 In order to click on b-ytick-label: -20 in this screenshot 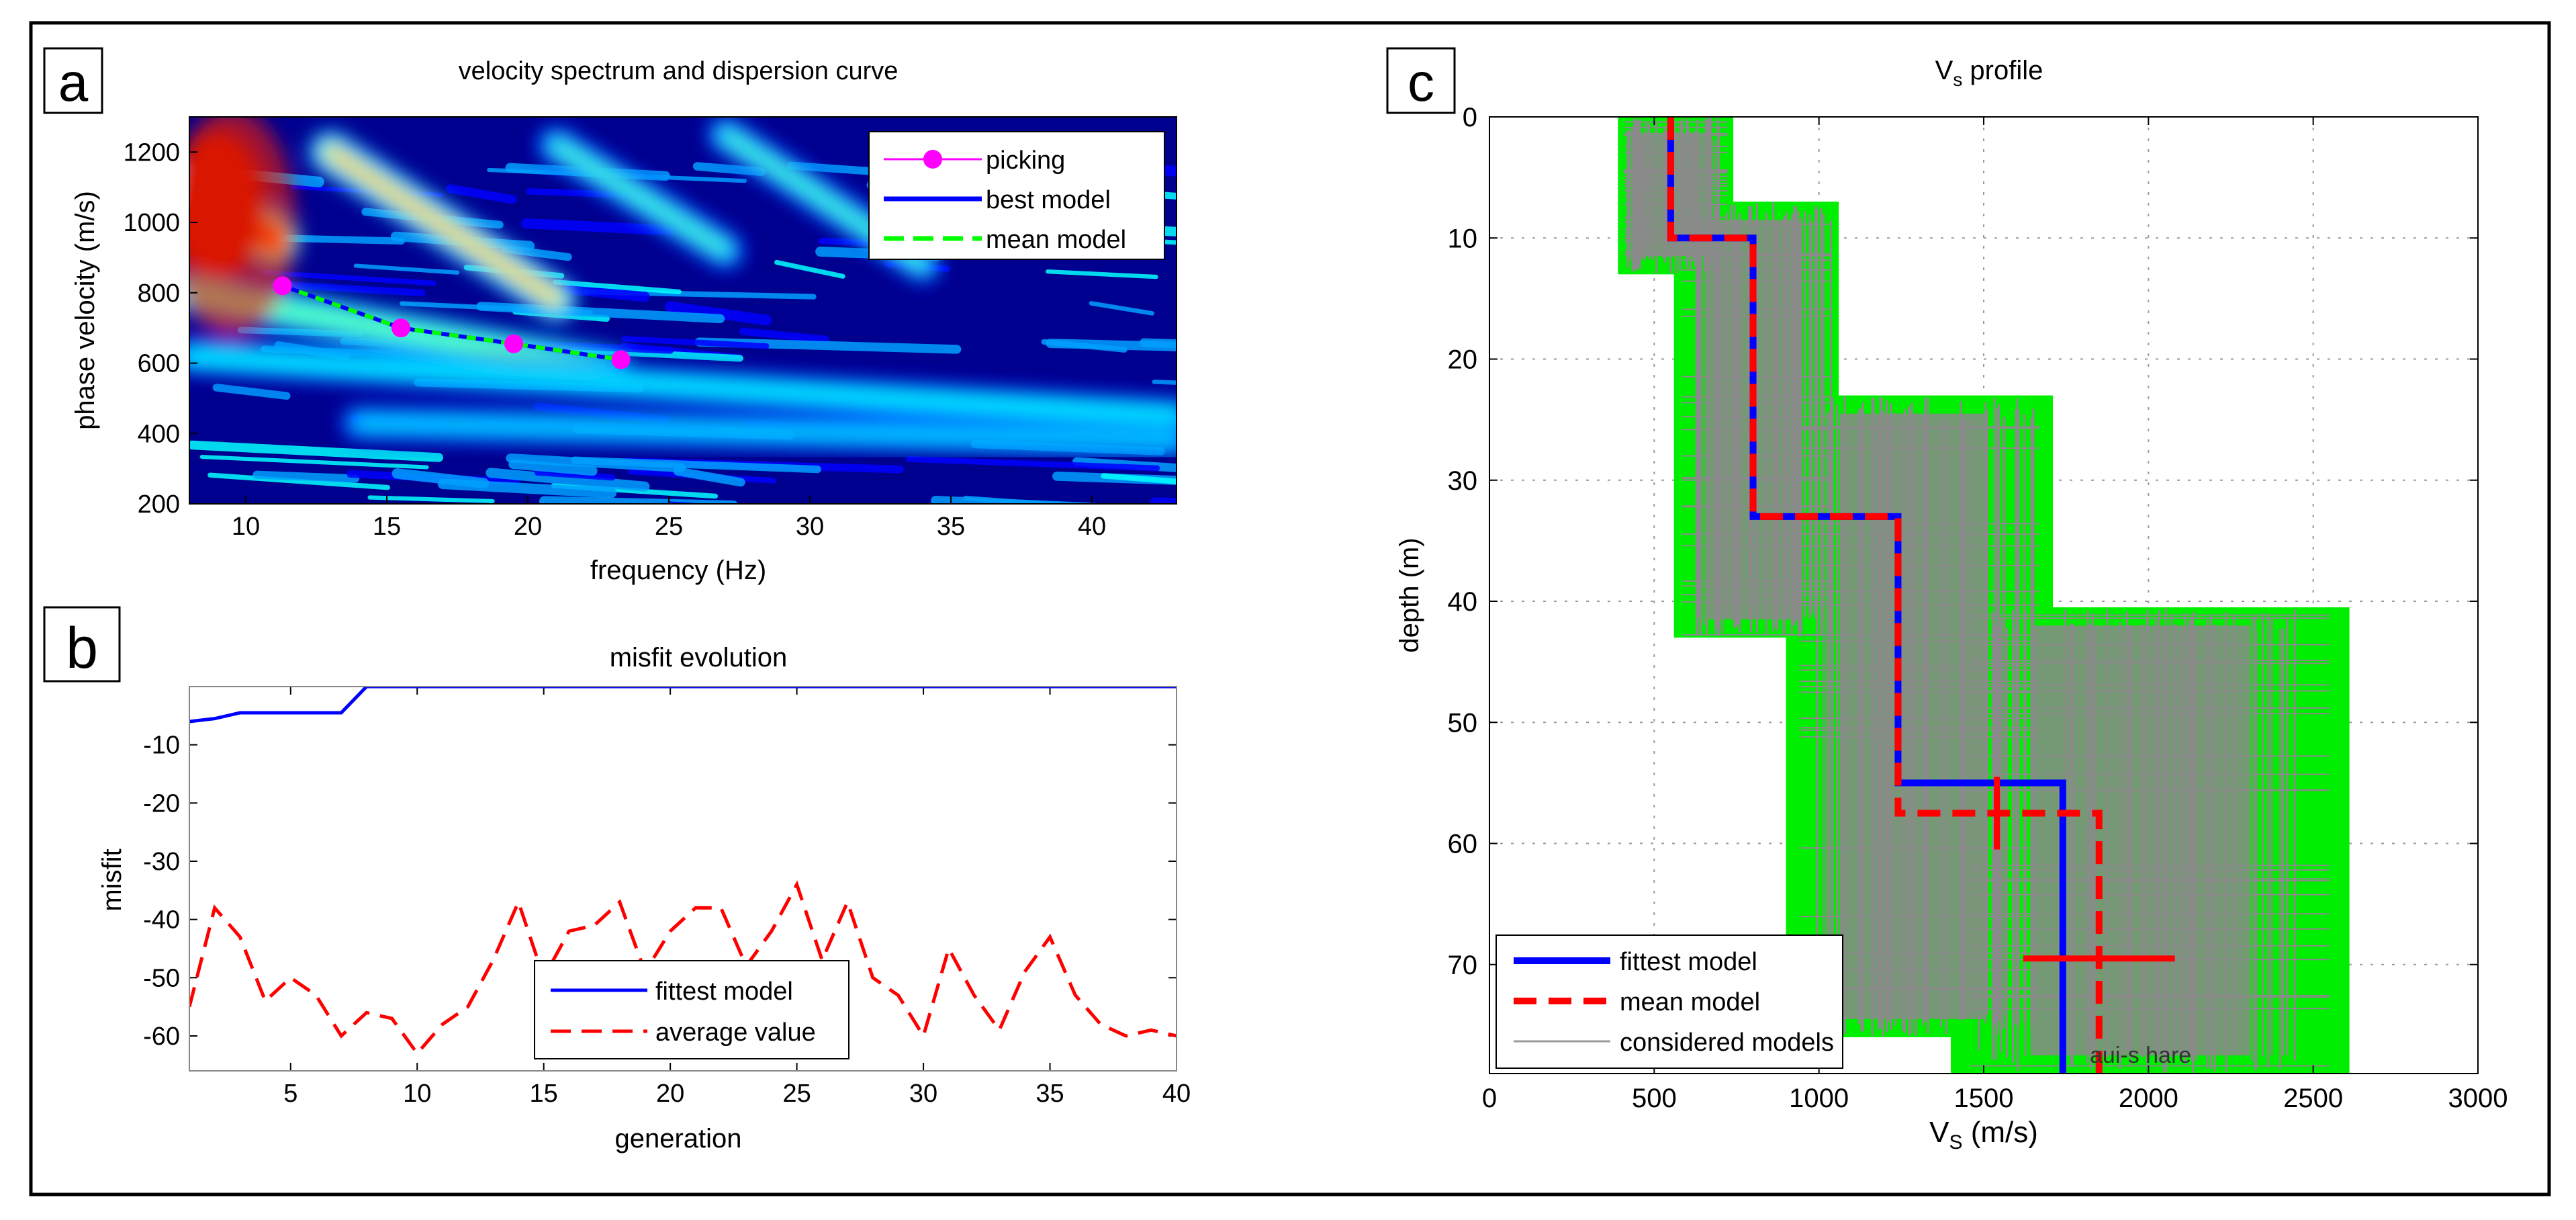, I will do `click(161, 803)`.